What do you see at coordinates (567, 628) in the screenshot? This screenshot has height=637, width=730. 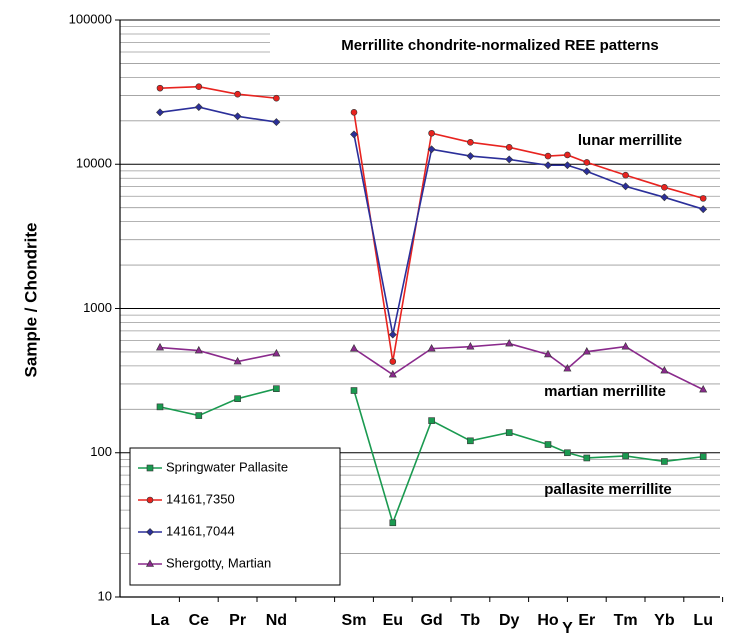 I see `x-tick-label: Y` at bounding box center [567, 628].